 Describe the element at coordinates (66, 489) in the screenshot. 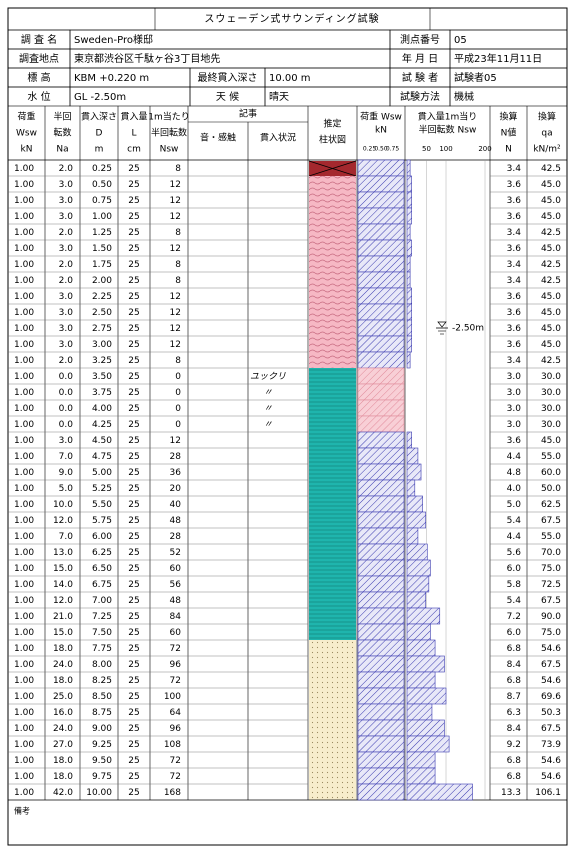

I see `cell-na: 5.0` at that location.